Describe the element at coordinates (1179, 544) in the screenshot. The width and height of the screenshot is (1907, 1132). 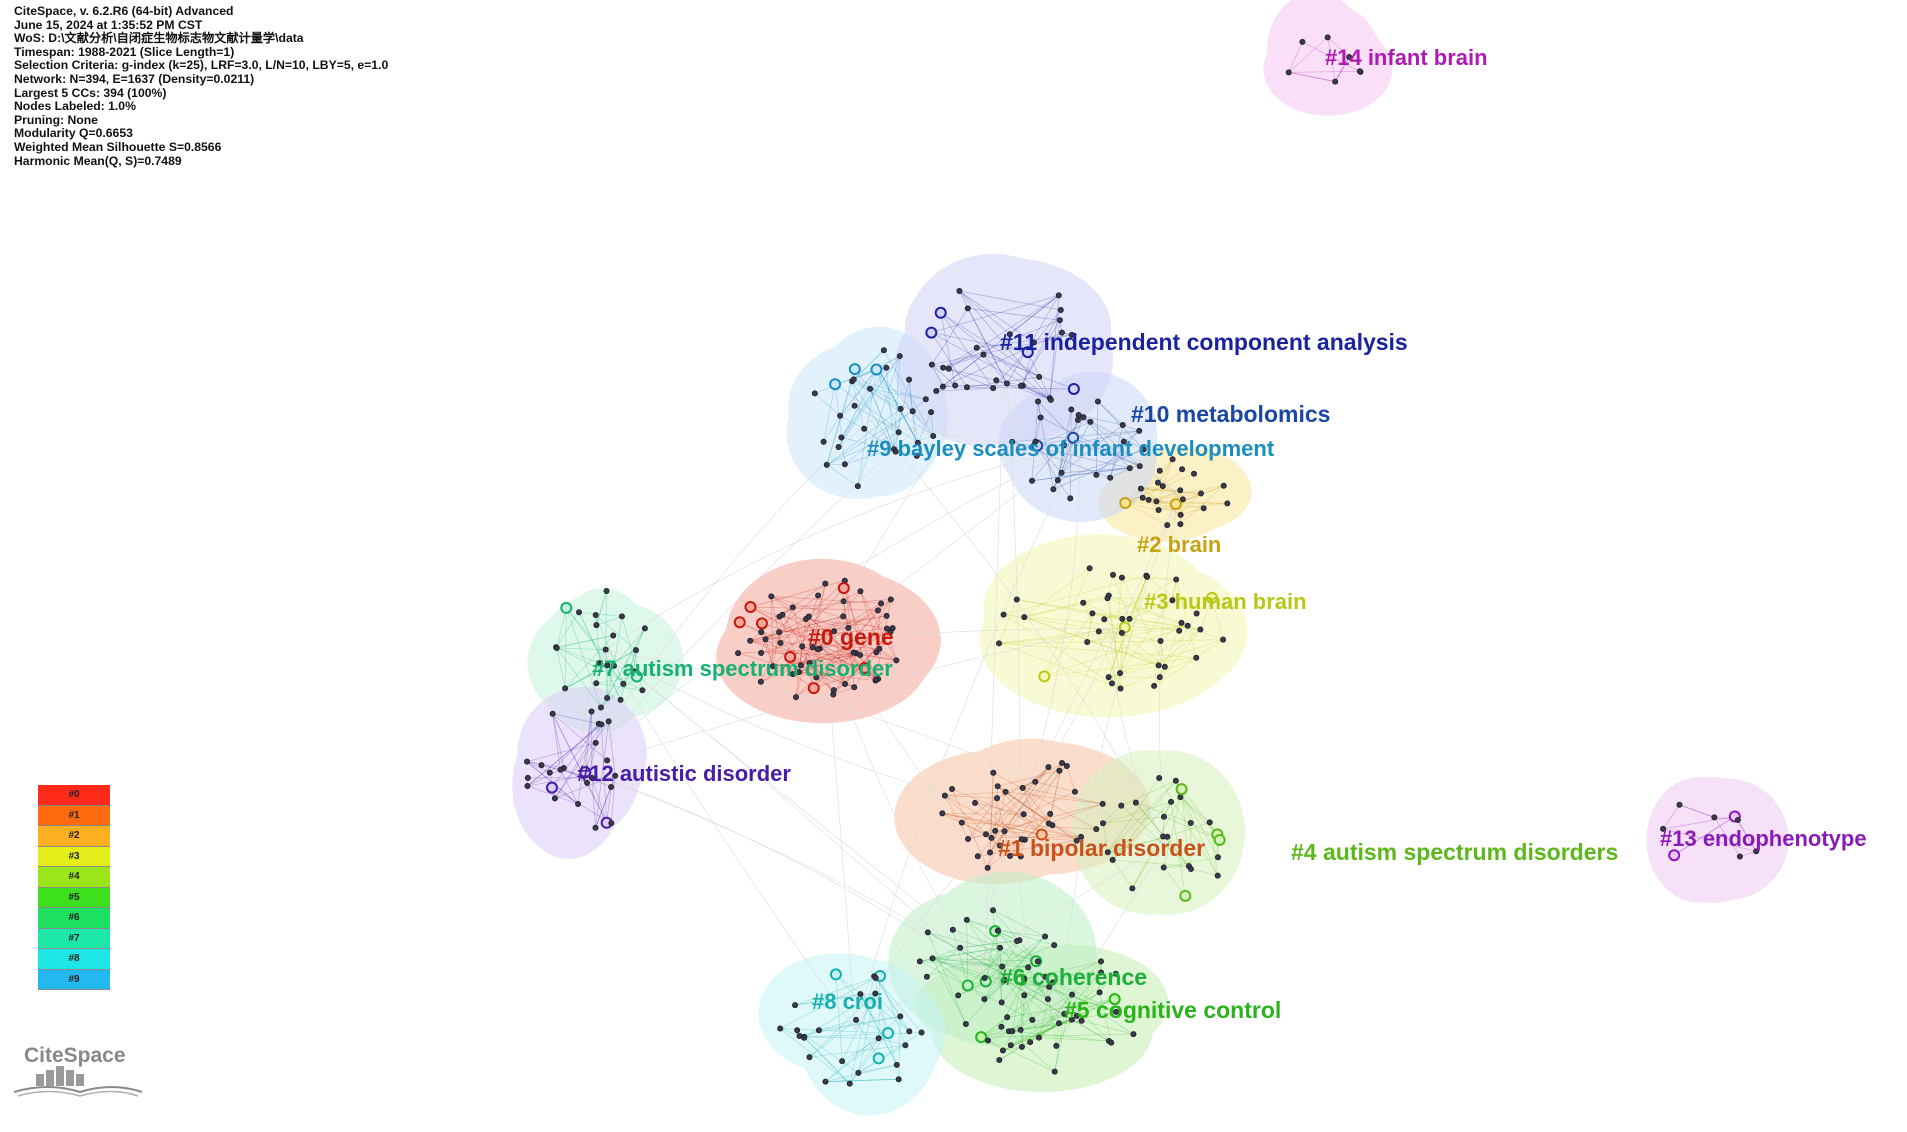
I see `cluster-label: #2 brain` at that location.